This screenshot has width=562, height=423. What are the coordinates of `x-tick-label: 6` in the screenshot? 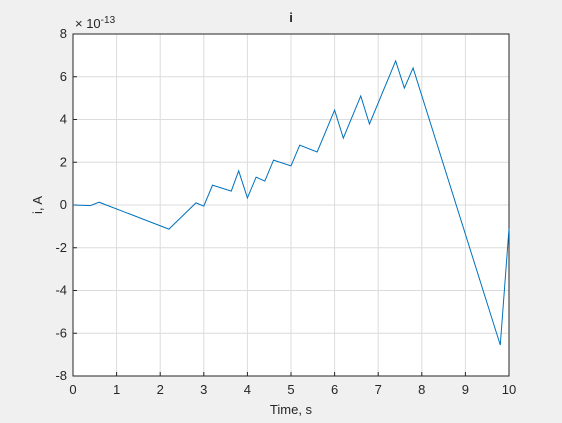 It's located at (334, 389).